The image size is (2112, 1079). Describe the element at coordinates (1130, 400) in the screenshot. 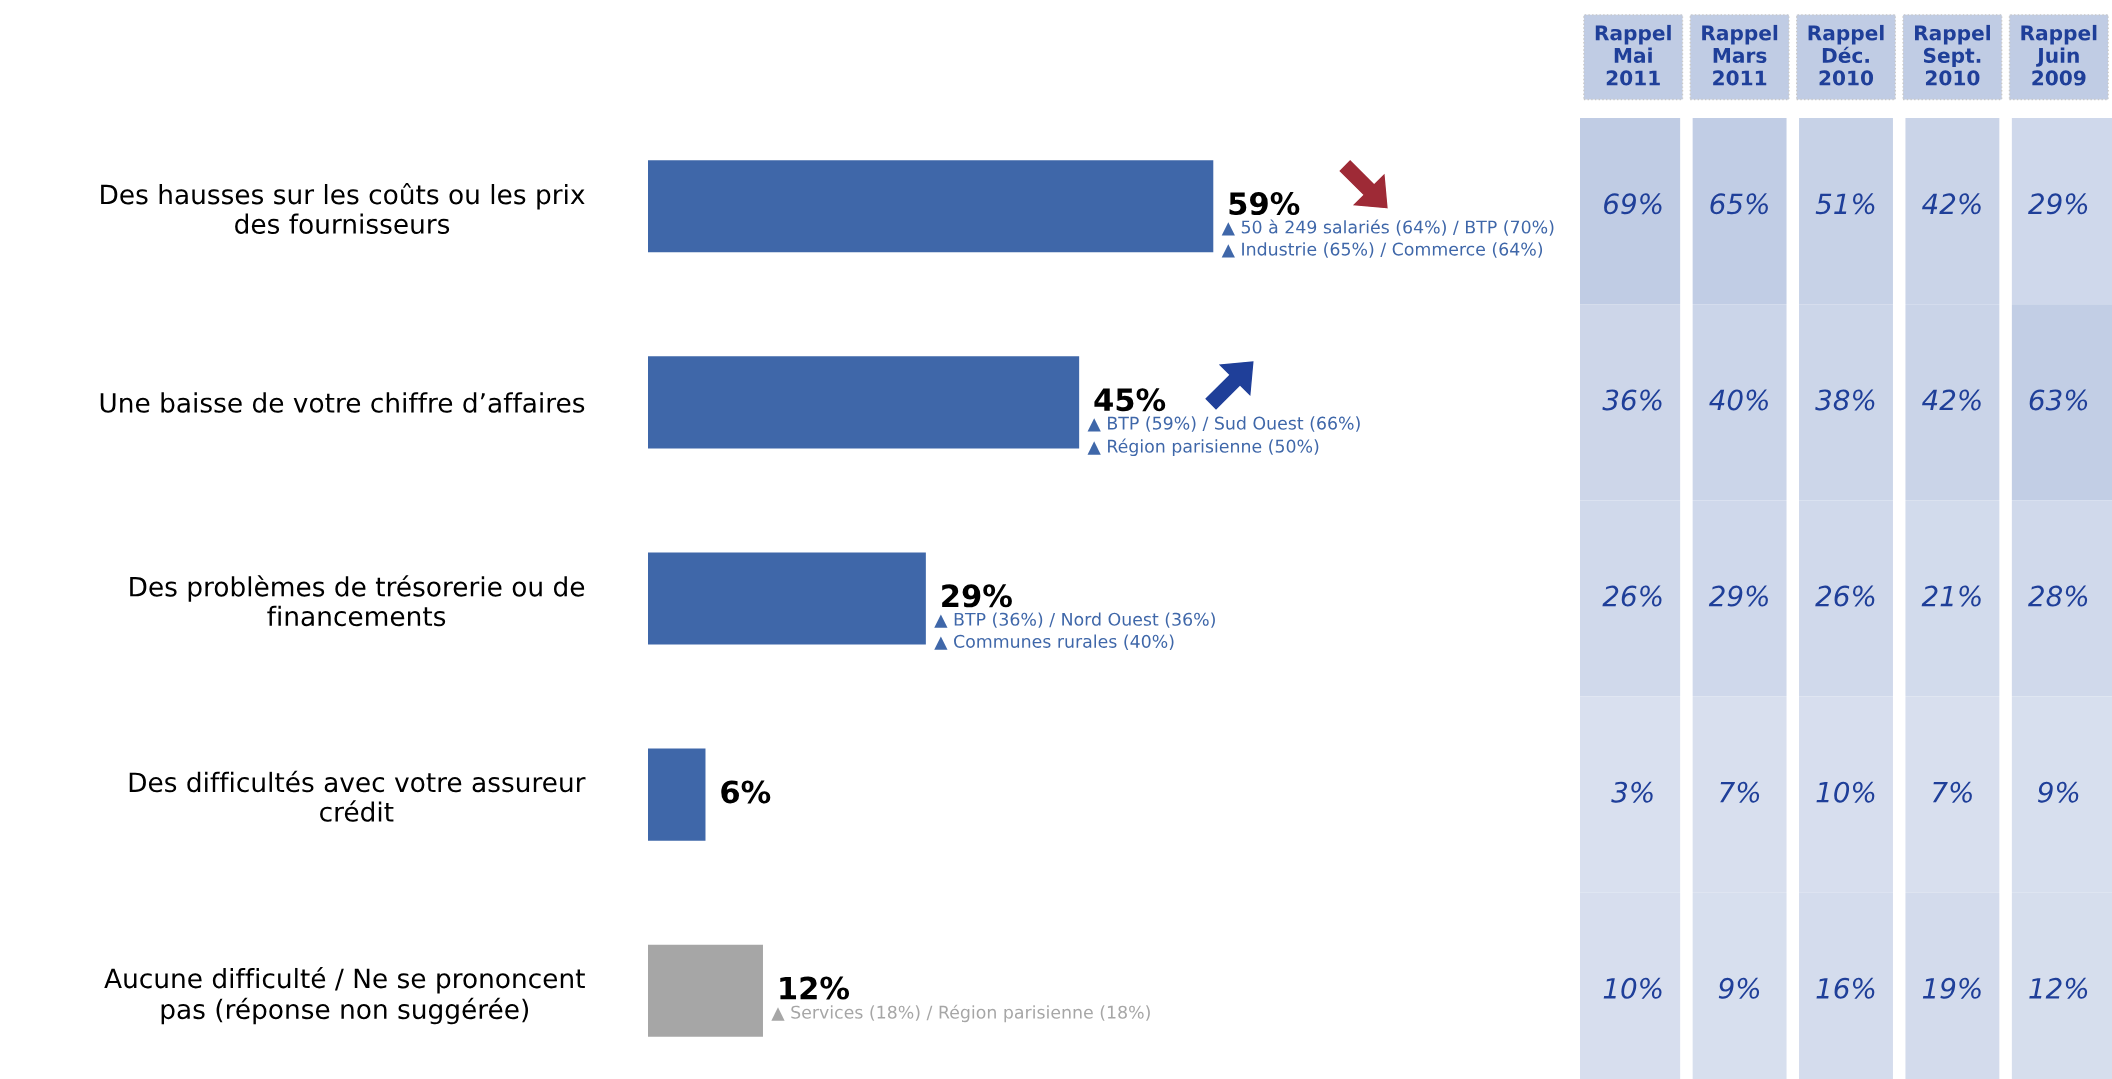

I see `data-label: 45%` at that location.